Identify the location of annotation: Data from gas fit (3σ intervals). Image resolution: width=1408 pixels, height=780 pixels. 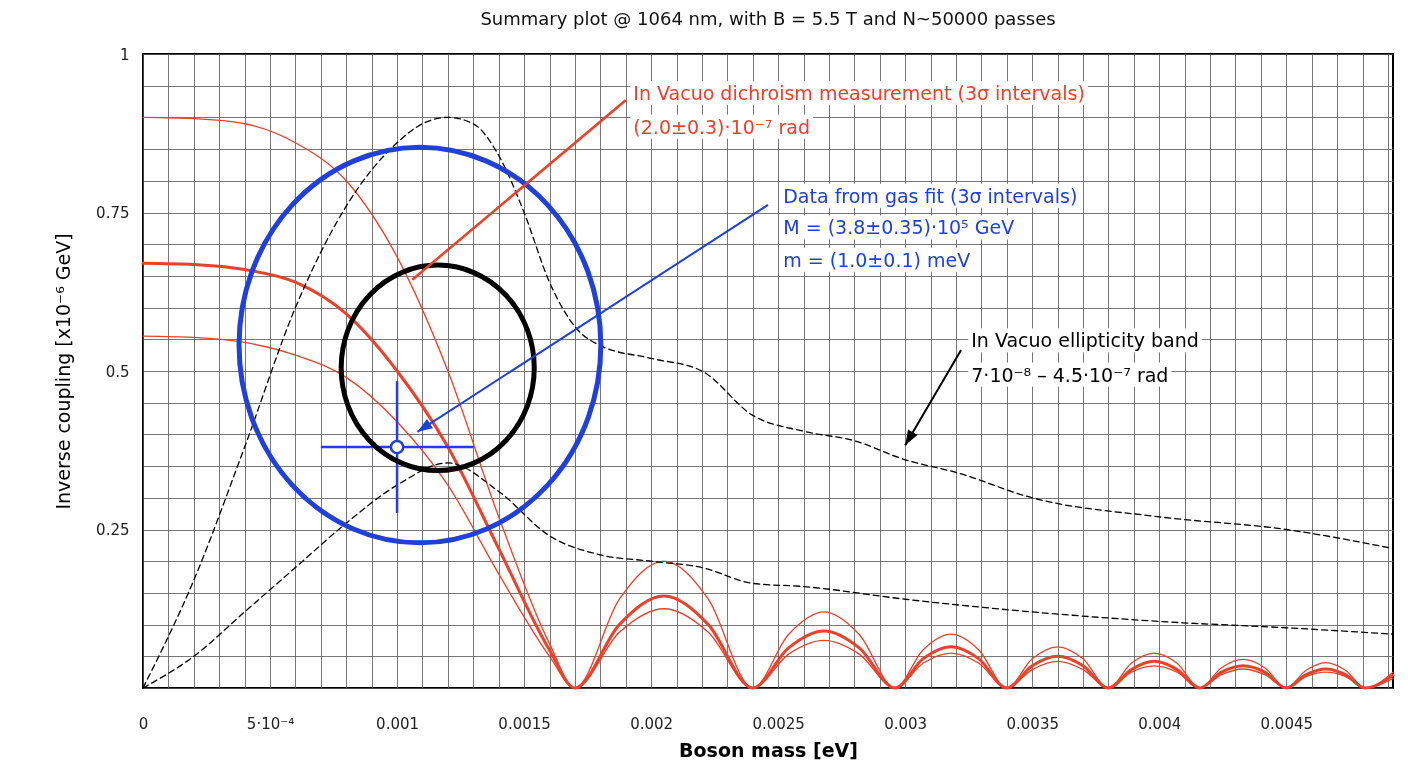
(930, 195).